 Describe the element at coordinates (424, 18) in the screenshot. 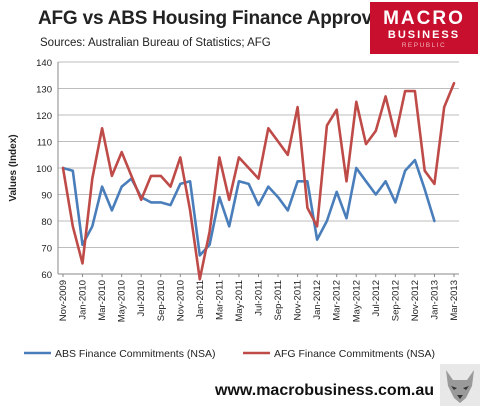

I see `logo-line-1: MACRO` at that location.